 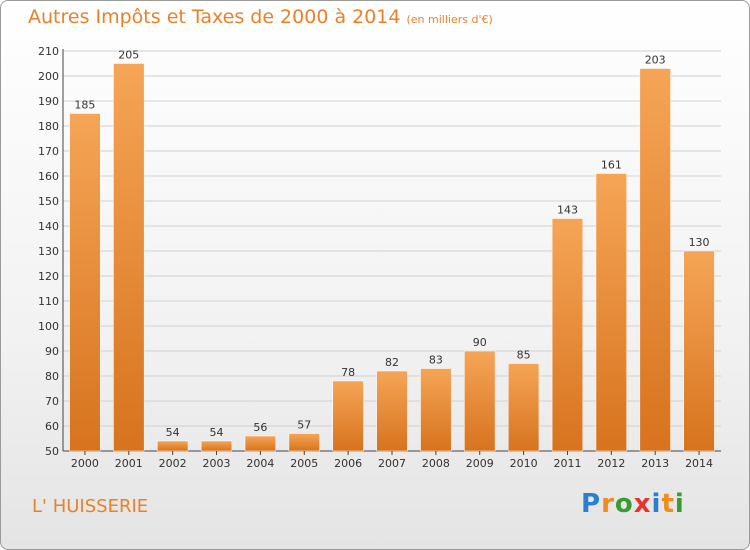 I want to click on logo-letter: o, so click(x=624, y=504).